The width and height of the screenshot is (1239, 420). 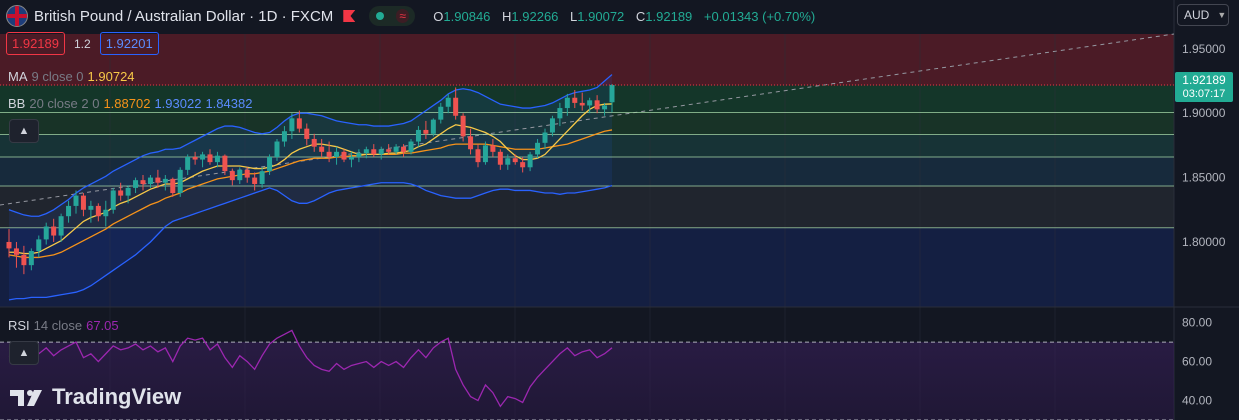 What do you see at coordinates (129, 43) in the screenshot?
I see `buy-button: 1.92201` at bounding box center [129, 43].